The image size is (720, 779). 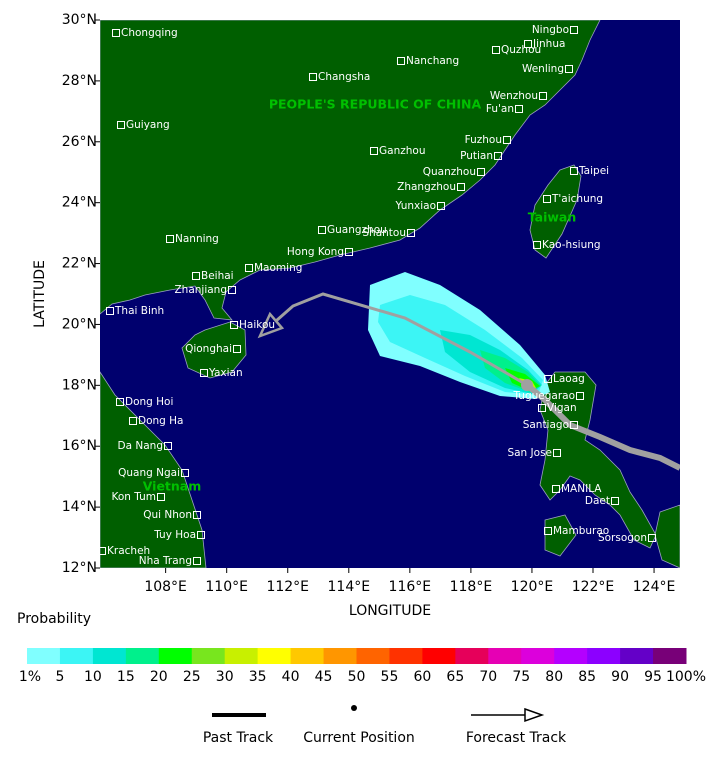 What do you see at coordinates (548, 44) in the screenshot?
I see `city-label: Jinhua` at bounding box center [548, 44].